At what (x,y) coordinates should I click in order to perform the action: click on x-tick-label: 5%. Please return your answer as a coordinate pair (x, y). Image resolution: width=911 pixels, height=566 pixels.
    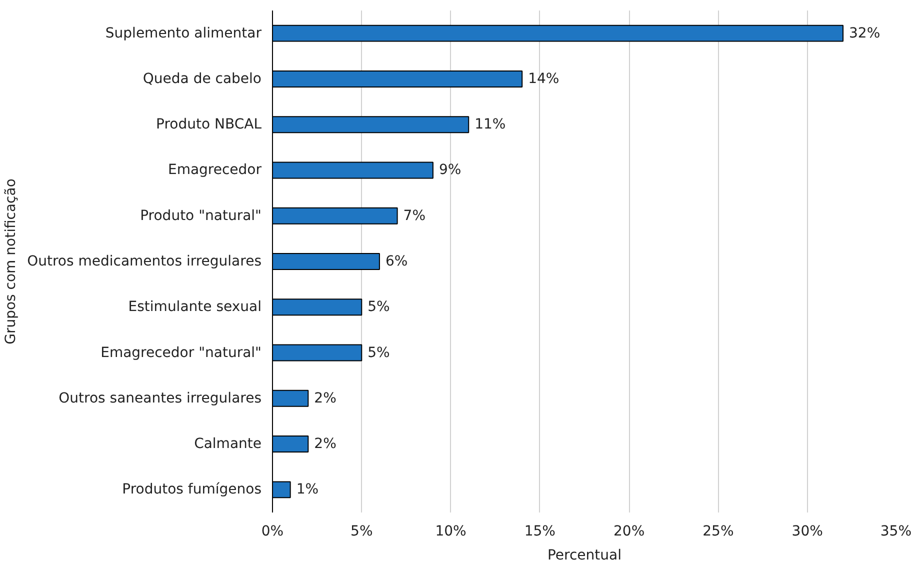
    Looking at the image, I should click on (361, 532).